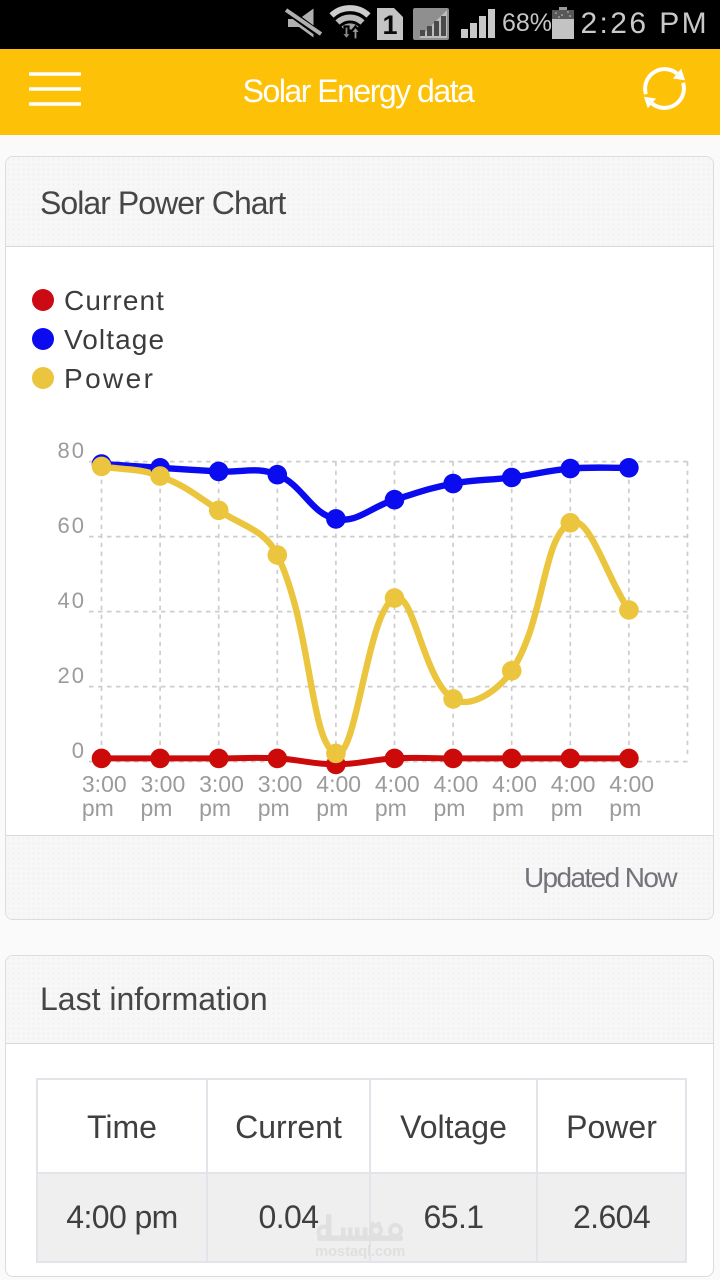  What do you see at coordinates (527, 23) in the screenshot?
I see `svg-text: 68%` at bounding box center [527, 23].